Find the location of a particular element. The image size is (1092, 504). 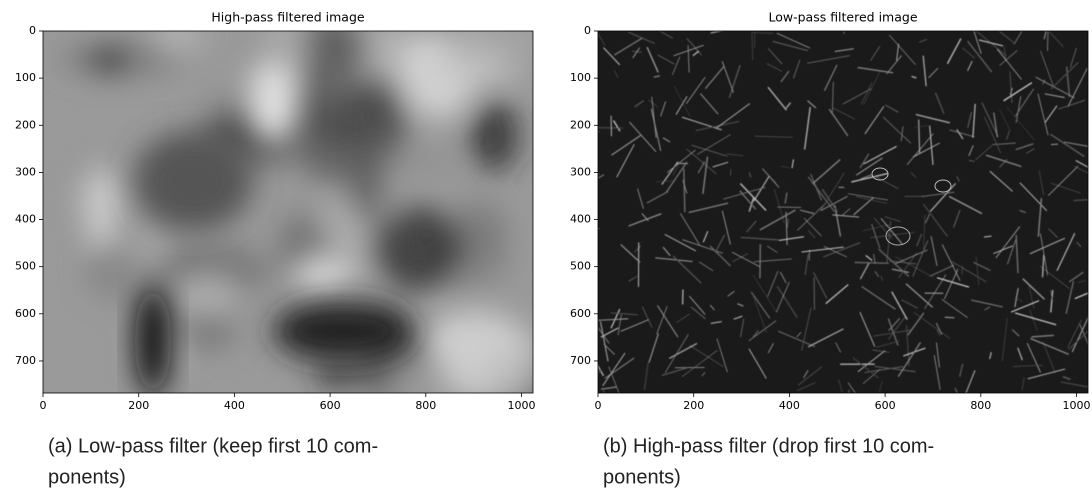

x-tick-label: 600 is located at coordinates (885, 405).